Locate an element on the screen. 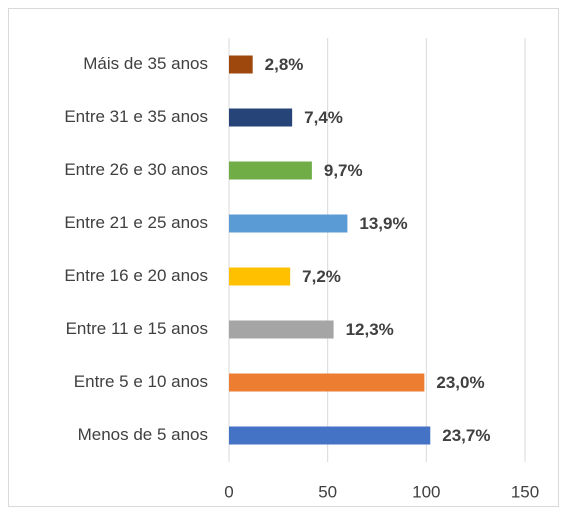 The image size is (567, 515). value-label: 2,8% is located at coordinates (284, 64).